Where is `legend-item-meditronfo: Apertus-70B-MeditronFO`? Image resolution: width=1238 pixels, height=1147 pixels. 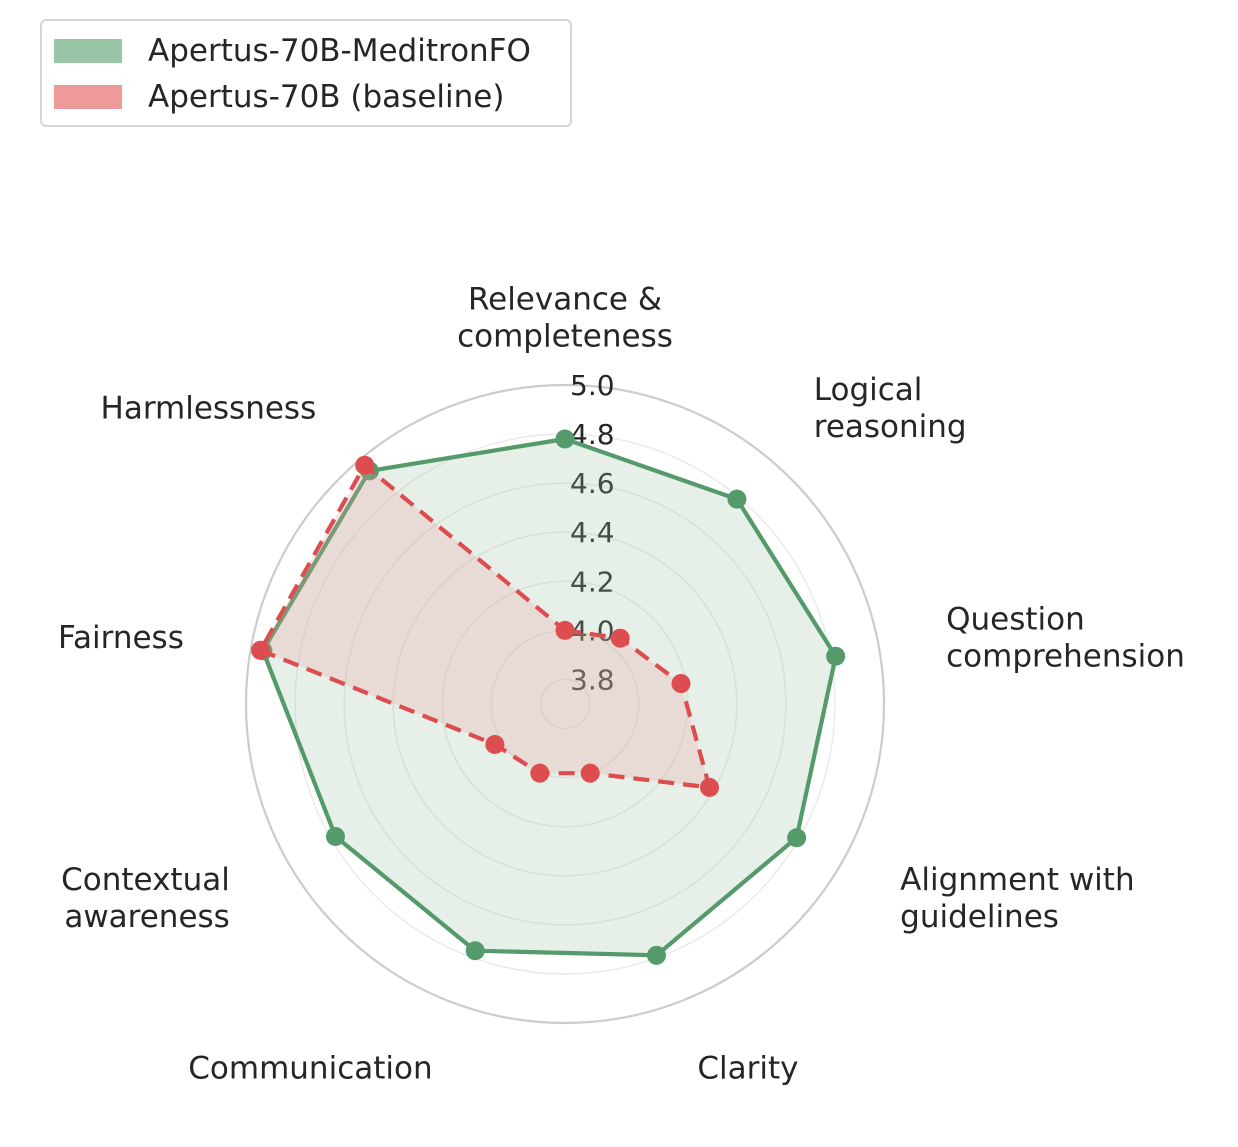 legend-item-meditronfo: Apertus-70B-MeditronFO is located at coordinates (292, 51).